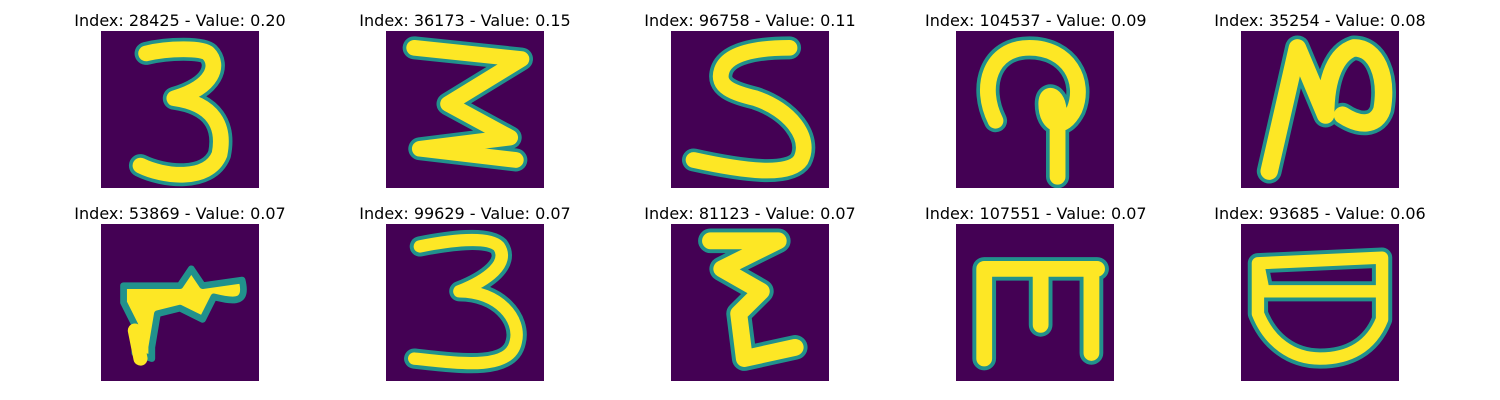 This screenshot has width=1500, height=400. What do you see at coordinates (750, 20) in the screenshot?
I see `panel-title: Index: 96758 - Value: 0.11` at bounding box center [750, 20].